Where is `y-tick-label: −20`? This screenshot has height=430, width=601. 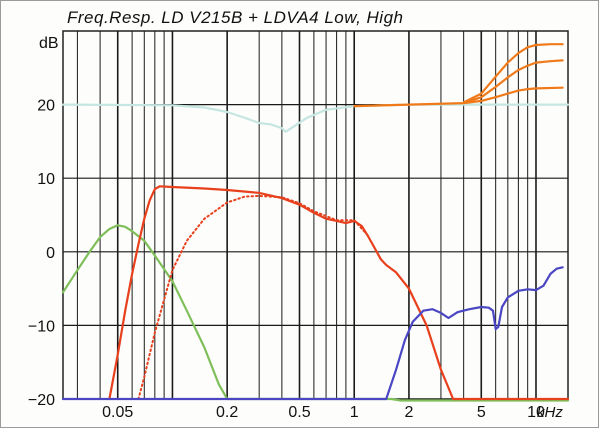
y-tick-label: −20 is located at coordinates (41, 400).